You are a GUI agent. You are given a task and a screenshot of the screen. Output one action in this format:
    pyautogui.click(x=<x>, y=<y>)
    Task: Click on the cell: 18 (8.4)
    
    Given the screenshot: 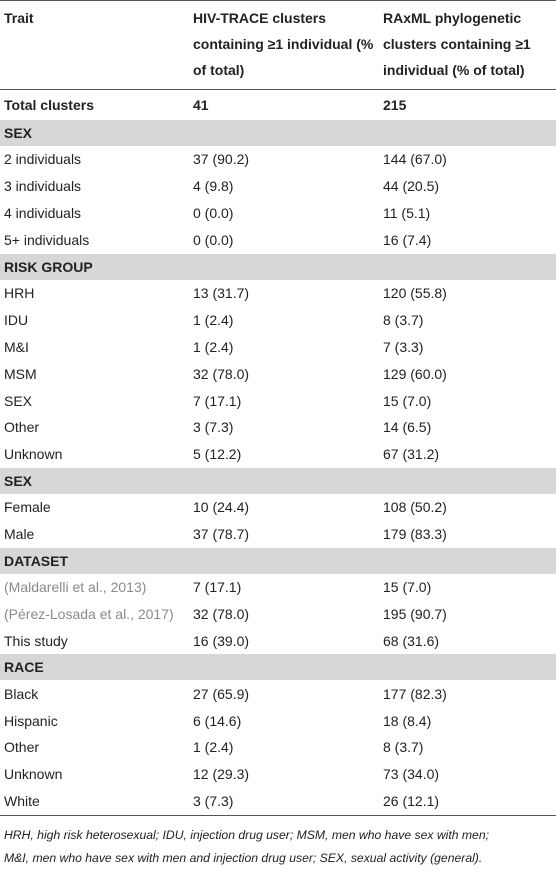 What is the action you would take?
    pyautogui.click(x=407, y=720)
    